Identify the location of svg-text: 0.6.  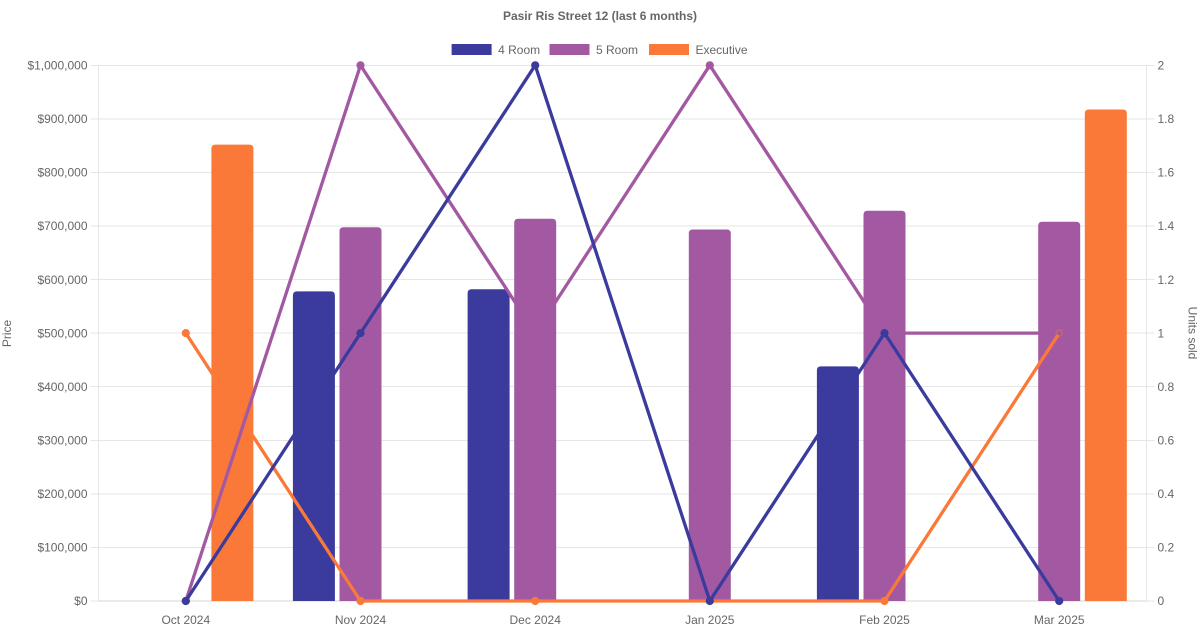
(1166, 441).